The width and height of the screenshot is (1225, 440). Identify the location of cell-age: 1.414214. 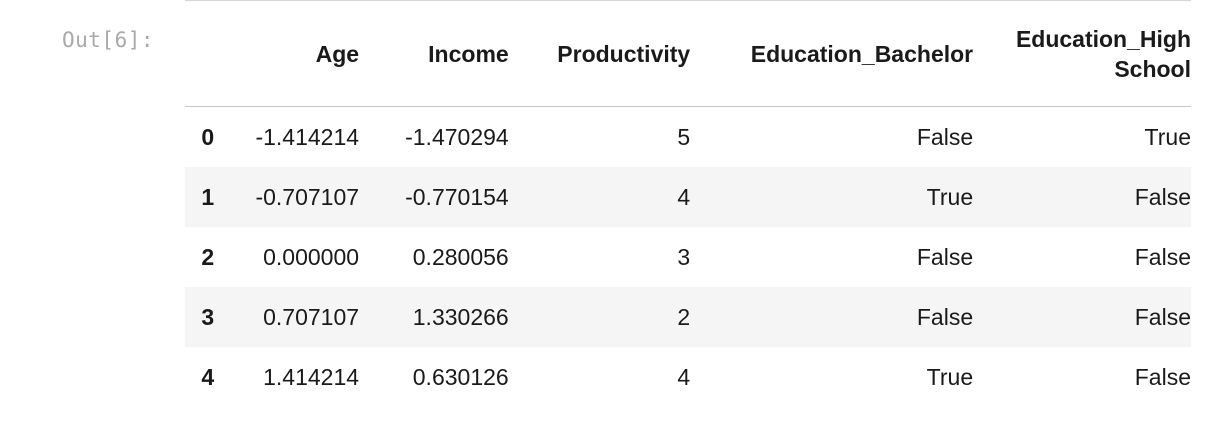
(311, 376).